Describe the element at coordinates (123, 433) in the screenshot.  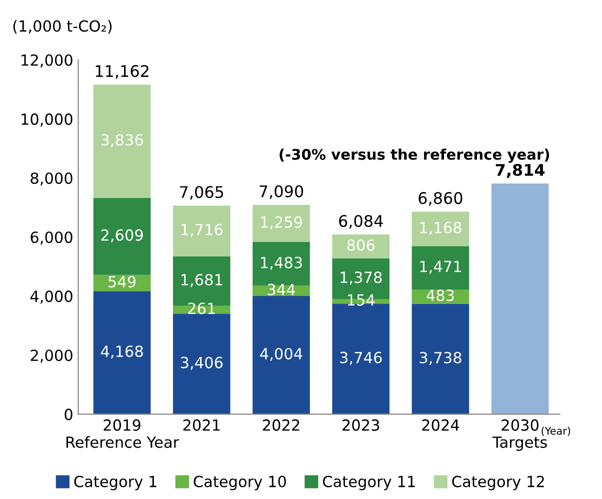
I see `x-tick-label: 2019 Reference Year` at that location.